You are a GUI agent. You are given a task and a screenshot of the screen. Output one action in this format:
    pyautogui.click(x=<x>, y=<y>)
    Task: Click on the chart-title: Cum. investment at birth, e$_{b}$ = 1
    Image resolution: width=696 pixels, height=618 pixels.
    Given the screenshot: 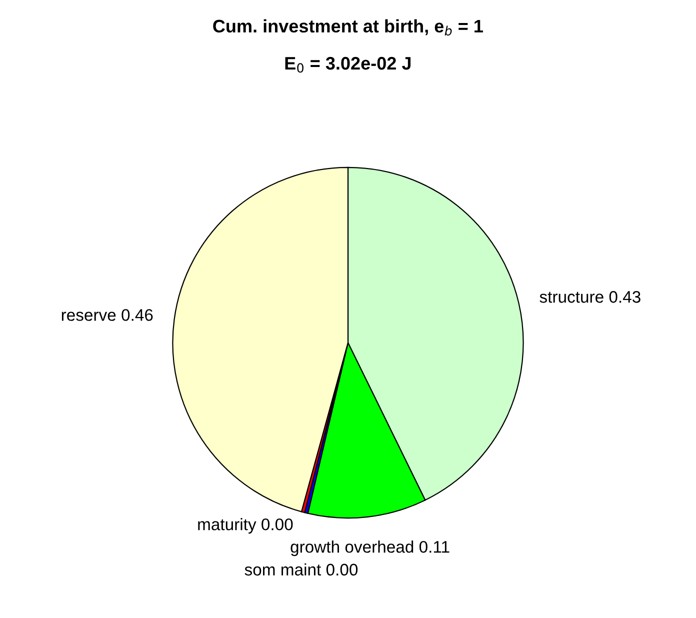 What is the action you would take?
    pyautogui.click(x=348, y=27)
    